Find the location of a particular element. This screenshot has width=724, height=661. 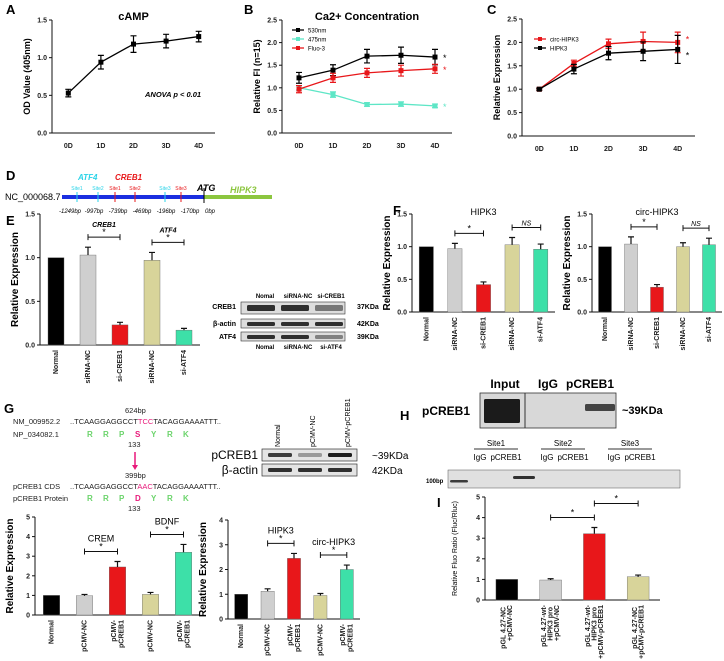

panel-label-b: B is located at coordinates (248, 9).